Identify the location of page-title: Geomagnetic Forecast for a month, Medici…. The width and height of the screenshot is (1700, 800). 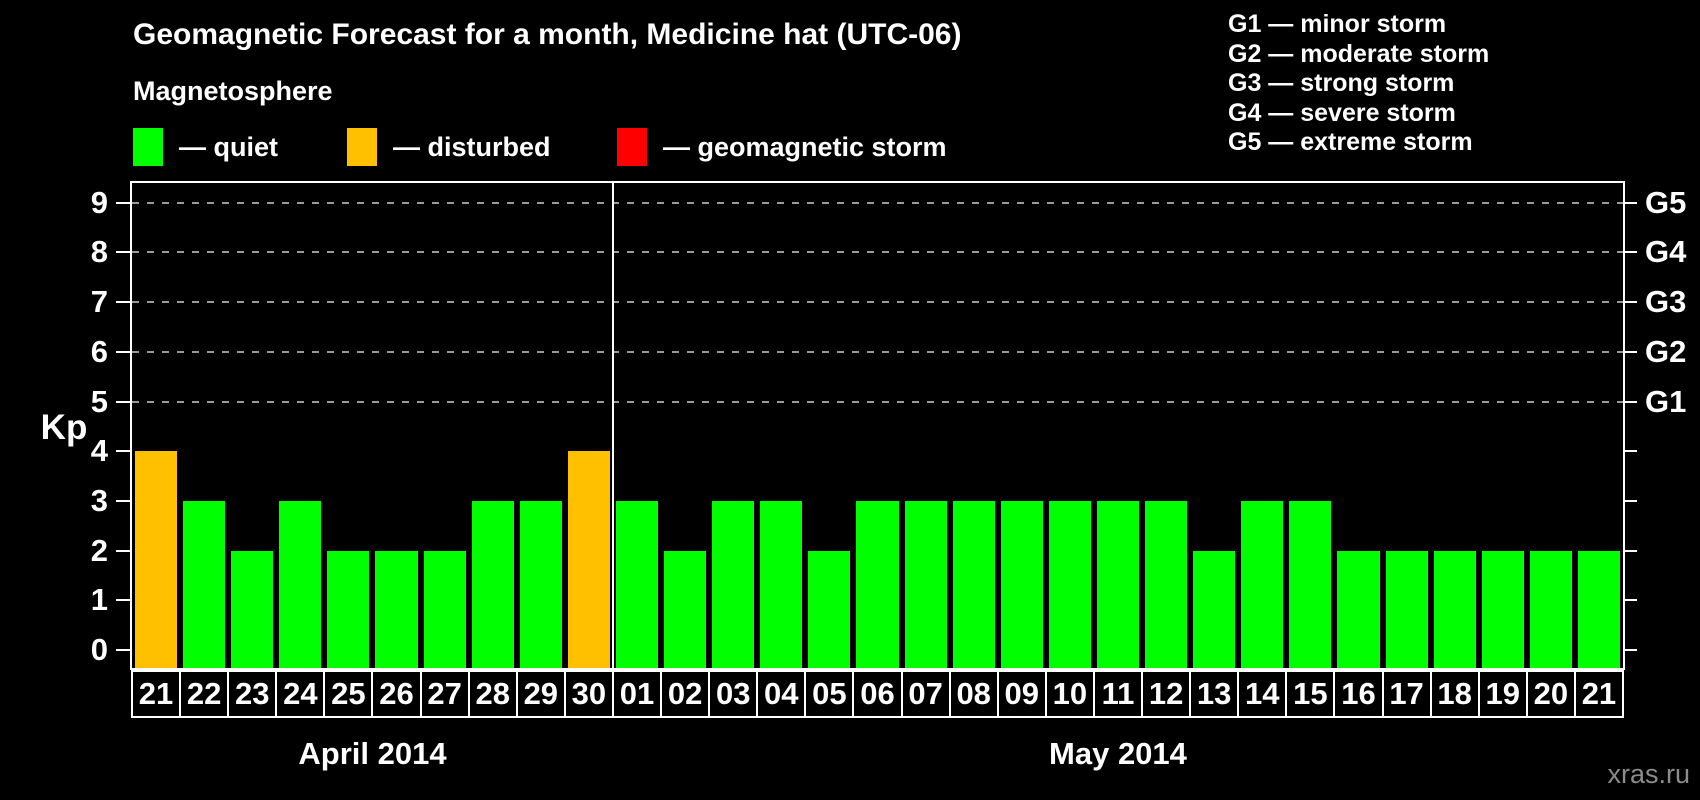
(547, 34).